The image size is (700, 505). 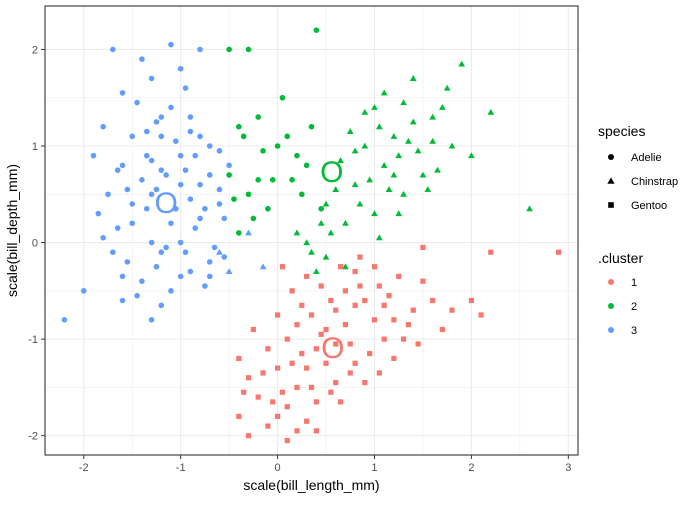 What do you see at coordinates (611, 205) in the screenshot?
I see `species-legend-key-gentoo` at bounding box center [611, 205].